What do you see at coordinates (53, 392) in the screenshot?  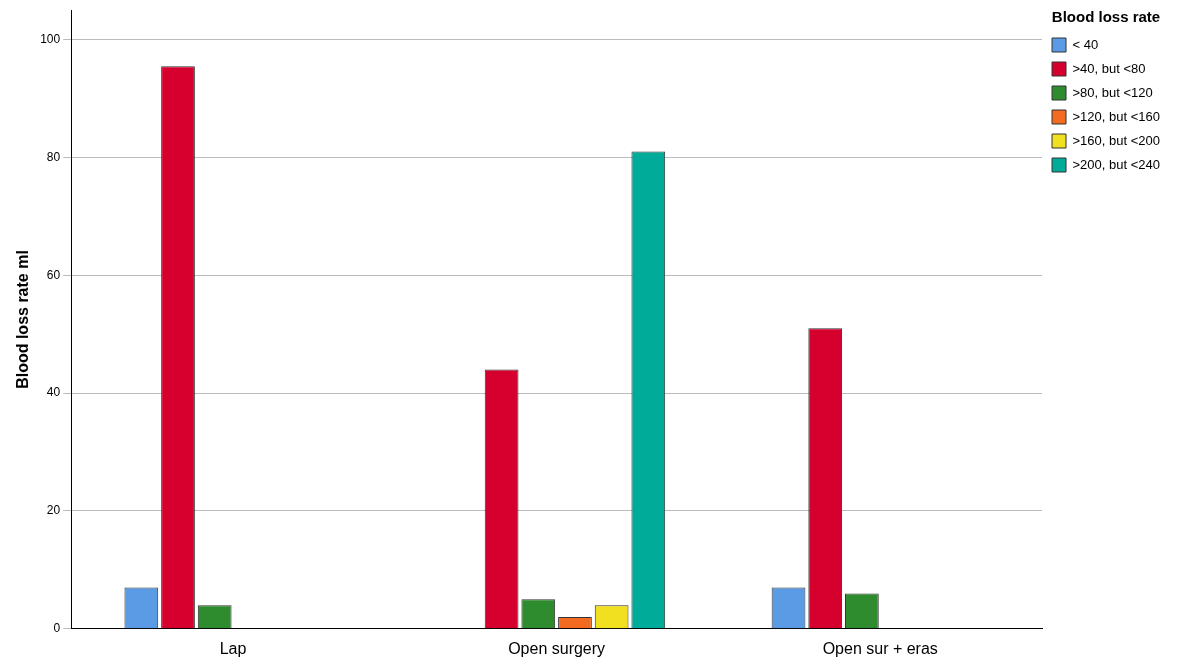 I see `y-tick-label: 40` at bounding box center [53, 392].